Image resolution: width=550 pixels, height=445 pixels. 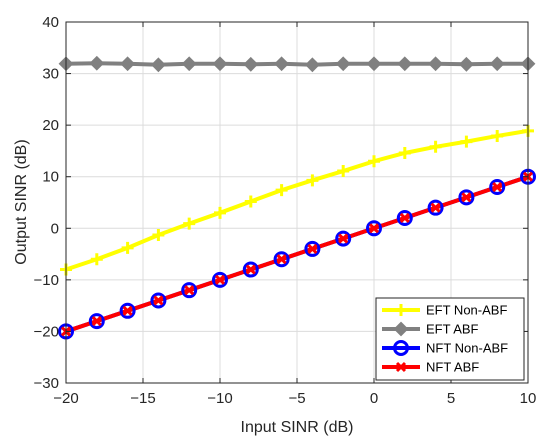 What do you see at coordinates (528, 398) in the screenshot?
I see `x-tick-label: 10` at bounding box center [528, 398].